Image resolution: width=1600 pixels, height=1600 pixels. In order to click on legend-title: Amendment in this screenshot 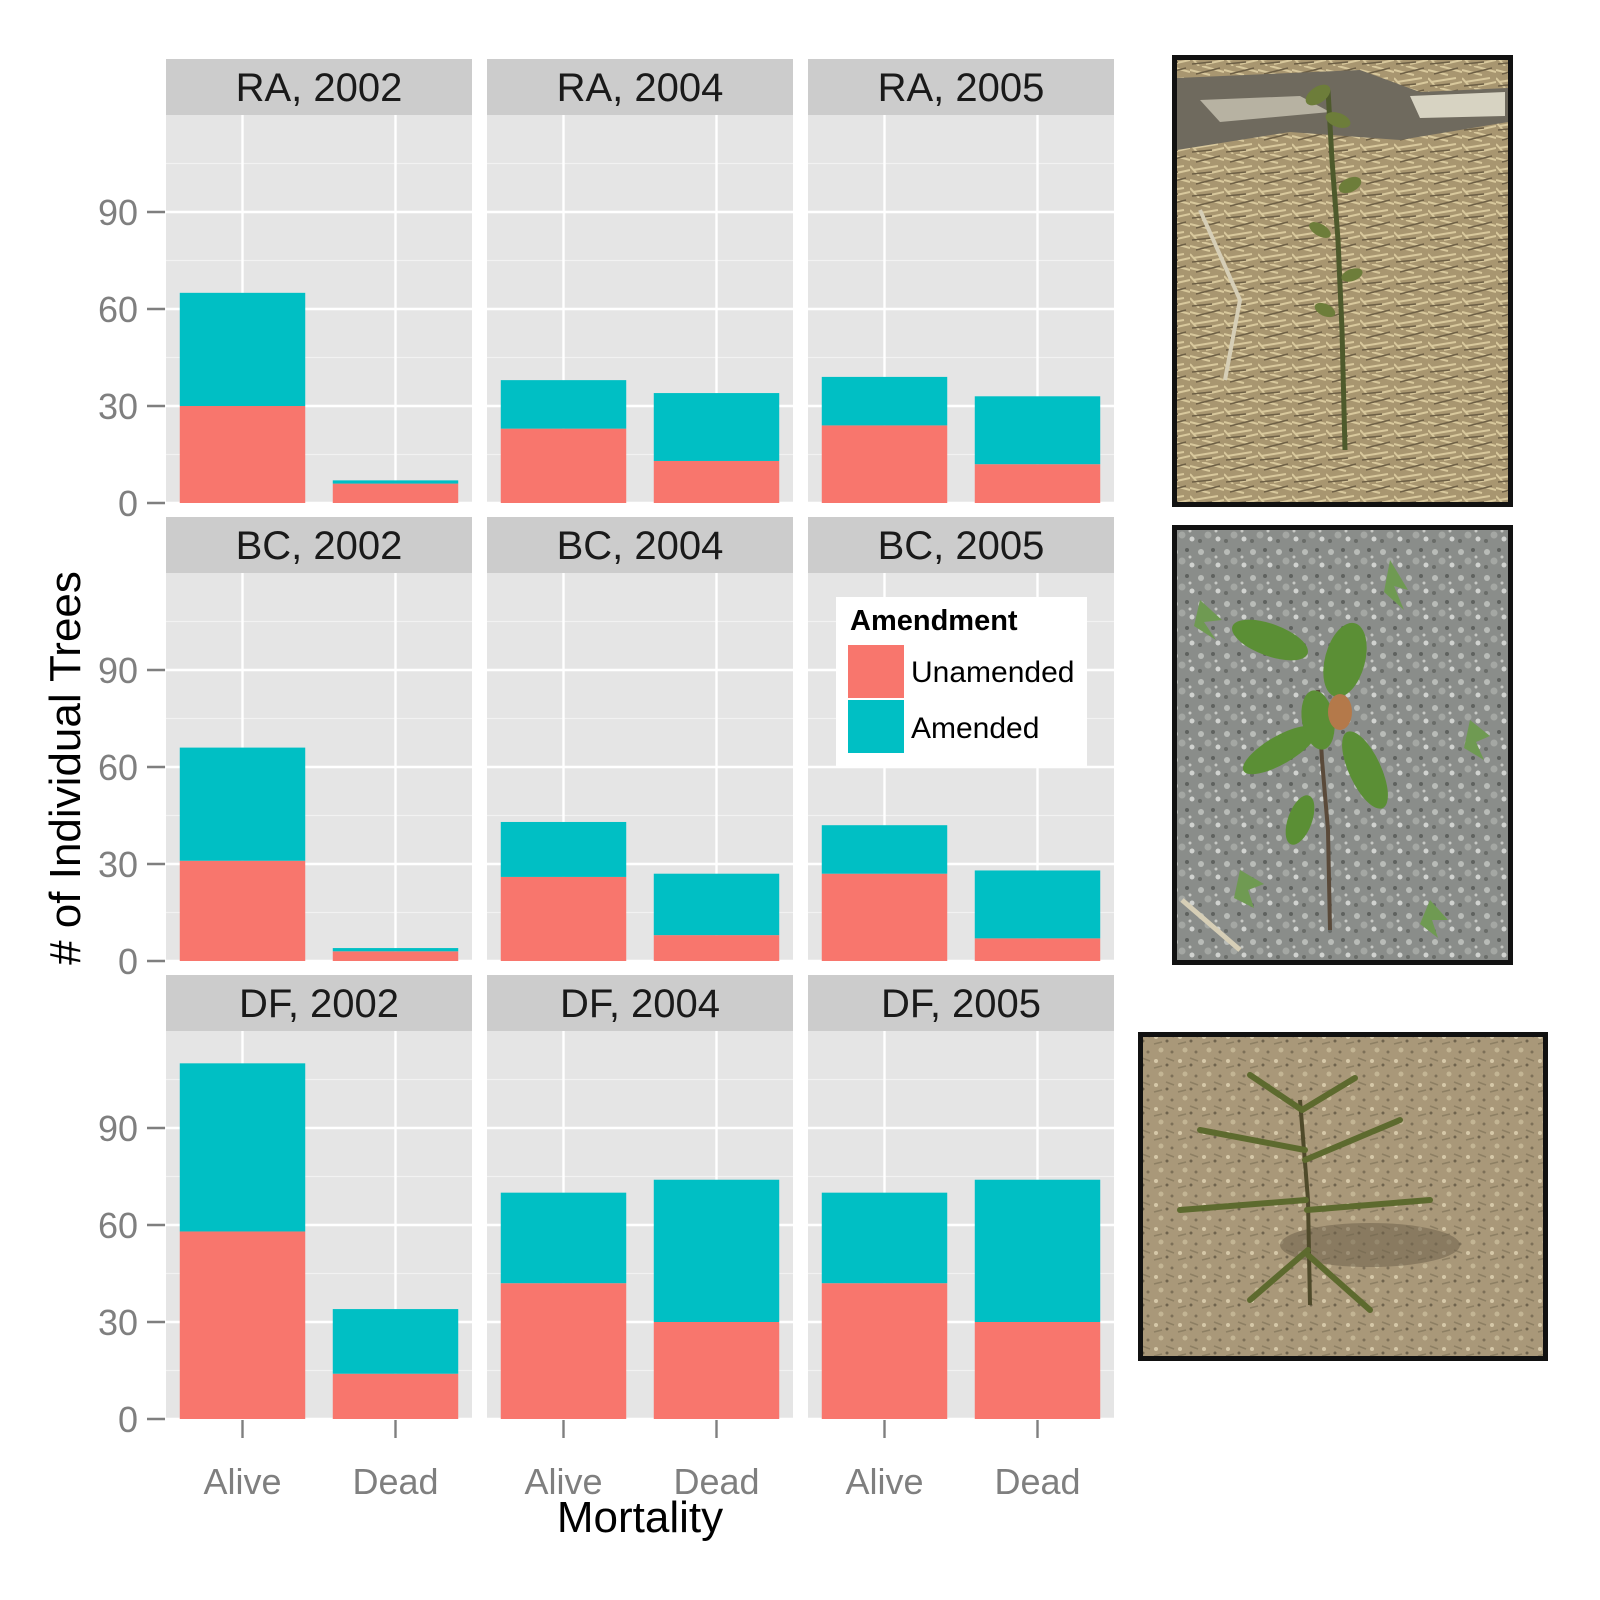, I will do `click(934, 621)`.